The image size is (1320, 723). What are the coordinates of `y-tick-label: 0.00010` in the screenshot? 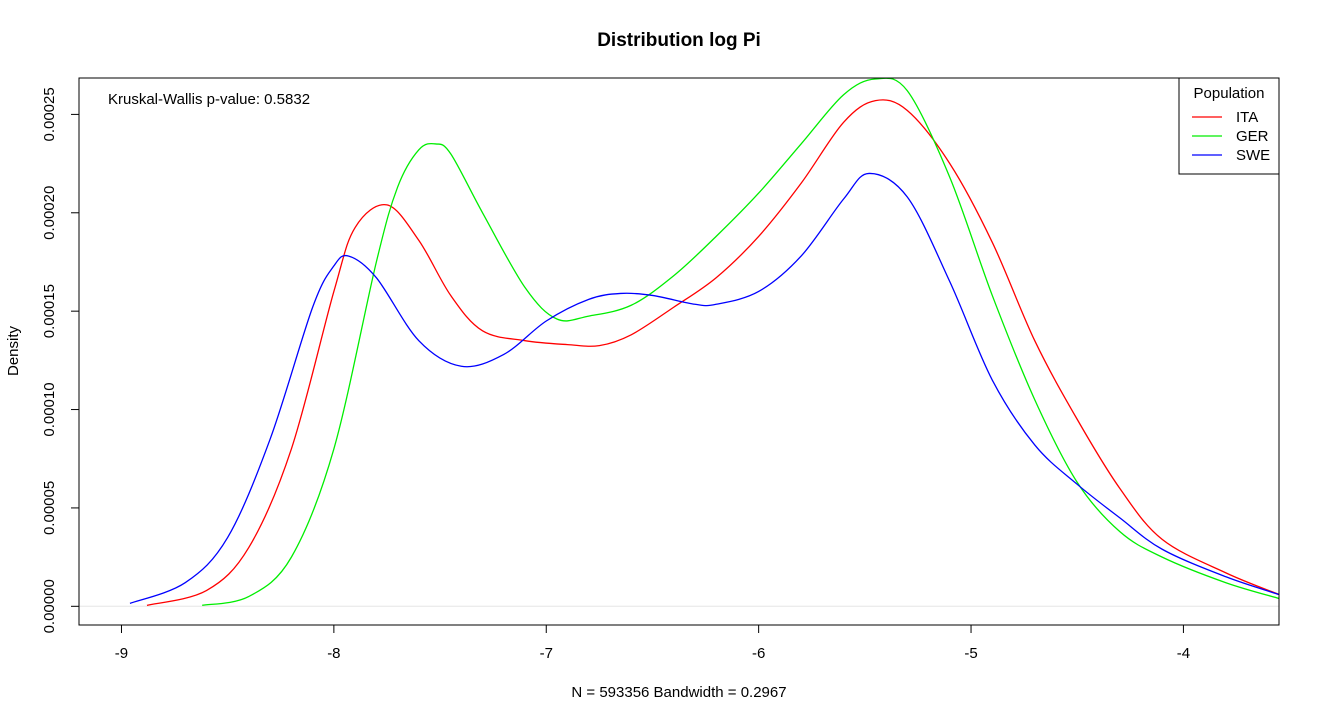 It's located at (49, 409).